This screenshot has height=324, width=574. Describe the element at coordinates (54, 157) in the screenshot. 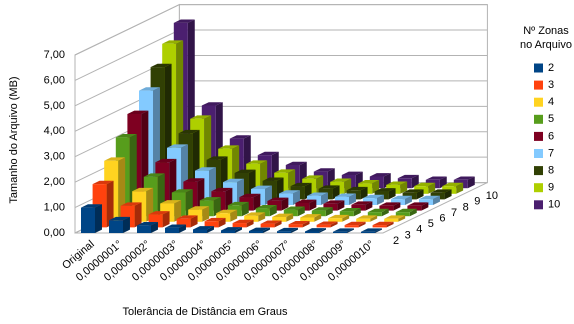

I see `y-tick-label: 3,00` at that location.